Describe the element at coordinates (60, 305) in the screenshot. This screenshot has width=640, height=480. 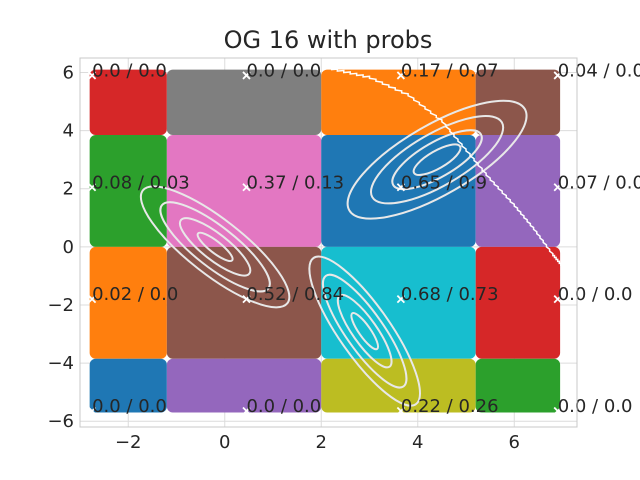
I see `y-tick-label: −2` at that location.